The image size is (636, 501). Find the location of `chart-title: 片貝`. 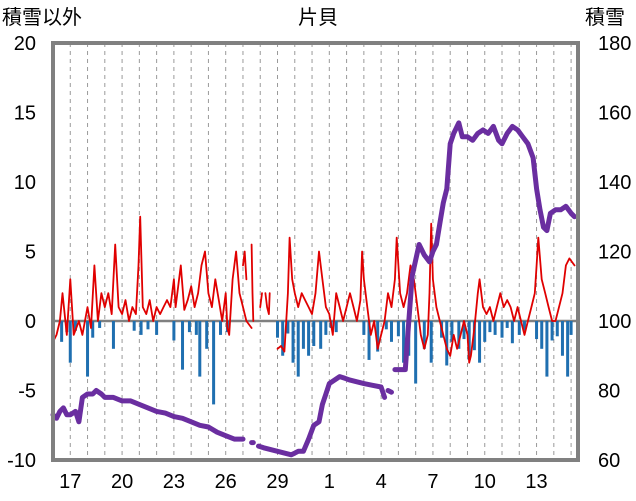

chart-title: 片貝 is located at coordinates (318, 17).